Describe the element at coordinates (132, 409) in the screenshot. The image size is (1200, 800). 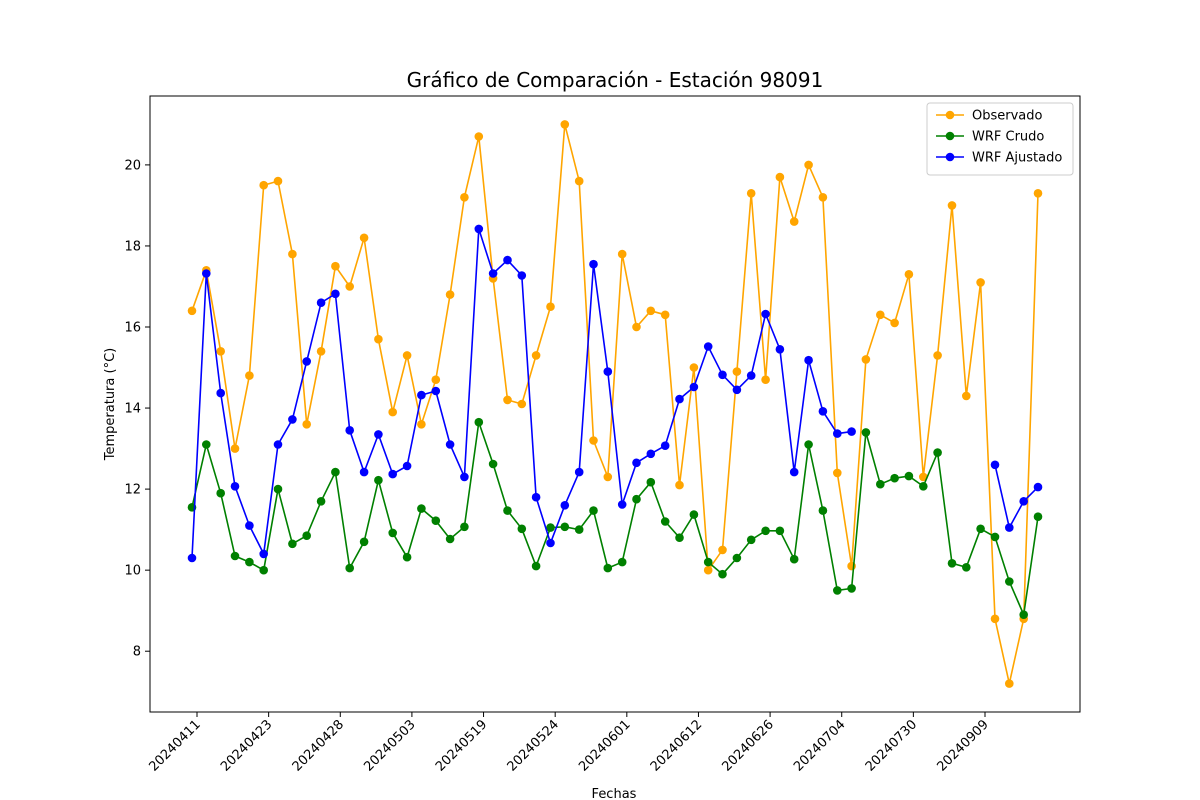
I see `y-tick-label: 14` at that location.